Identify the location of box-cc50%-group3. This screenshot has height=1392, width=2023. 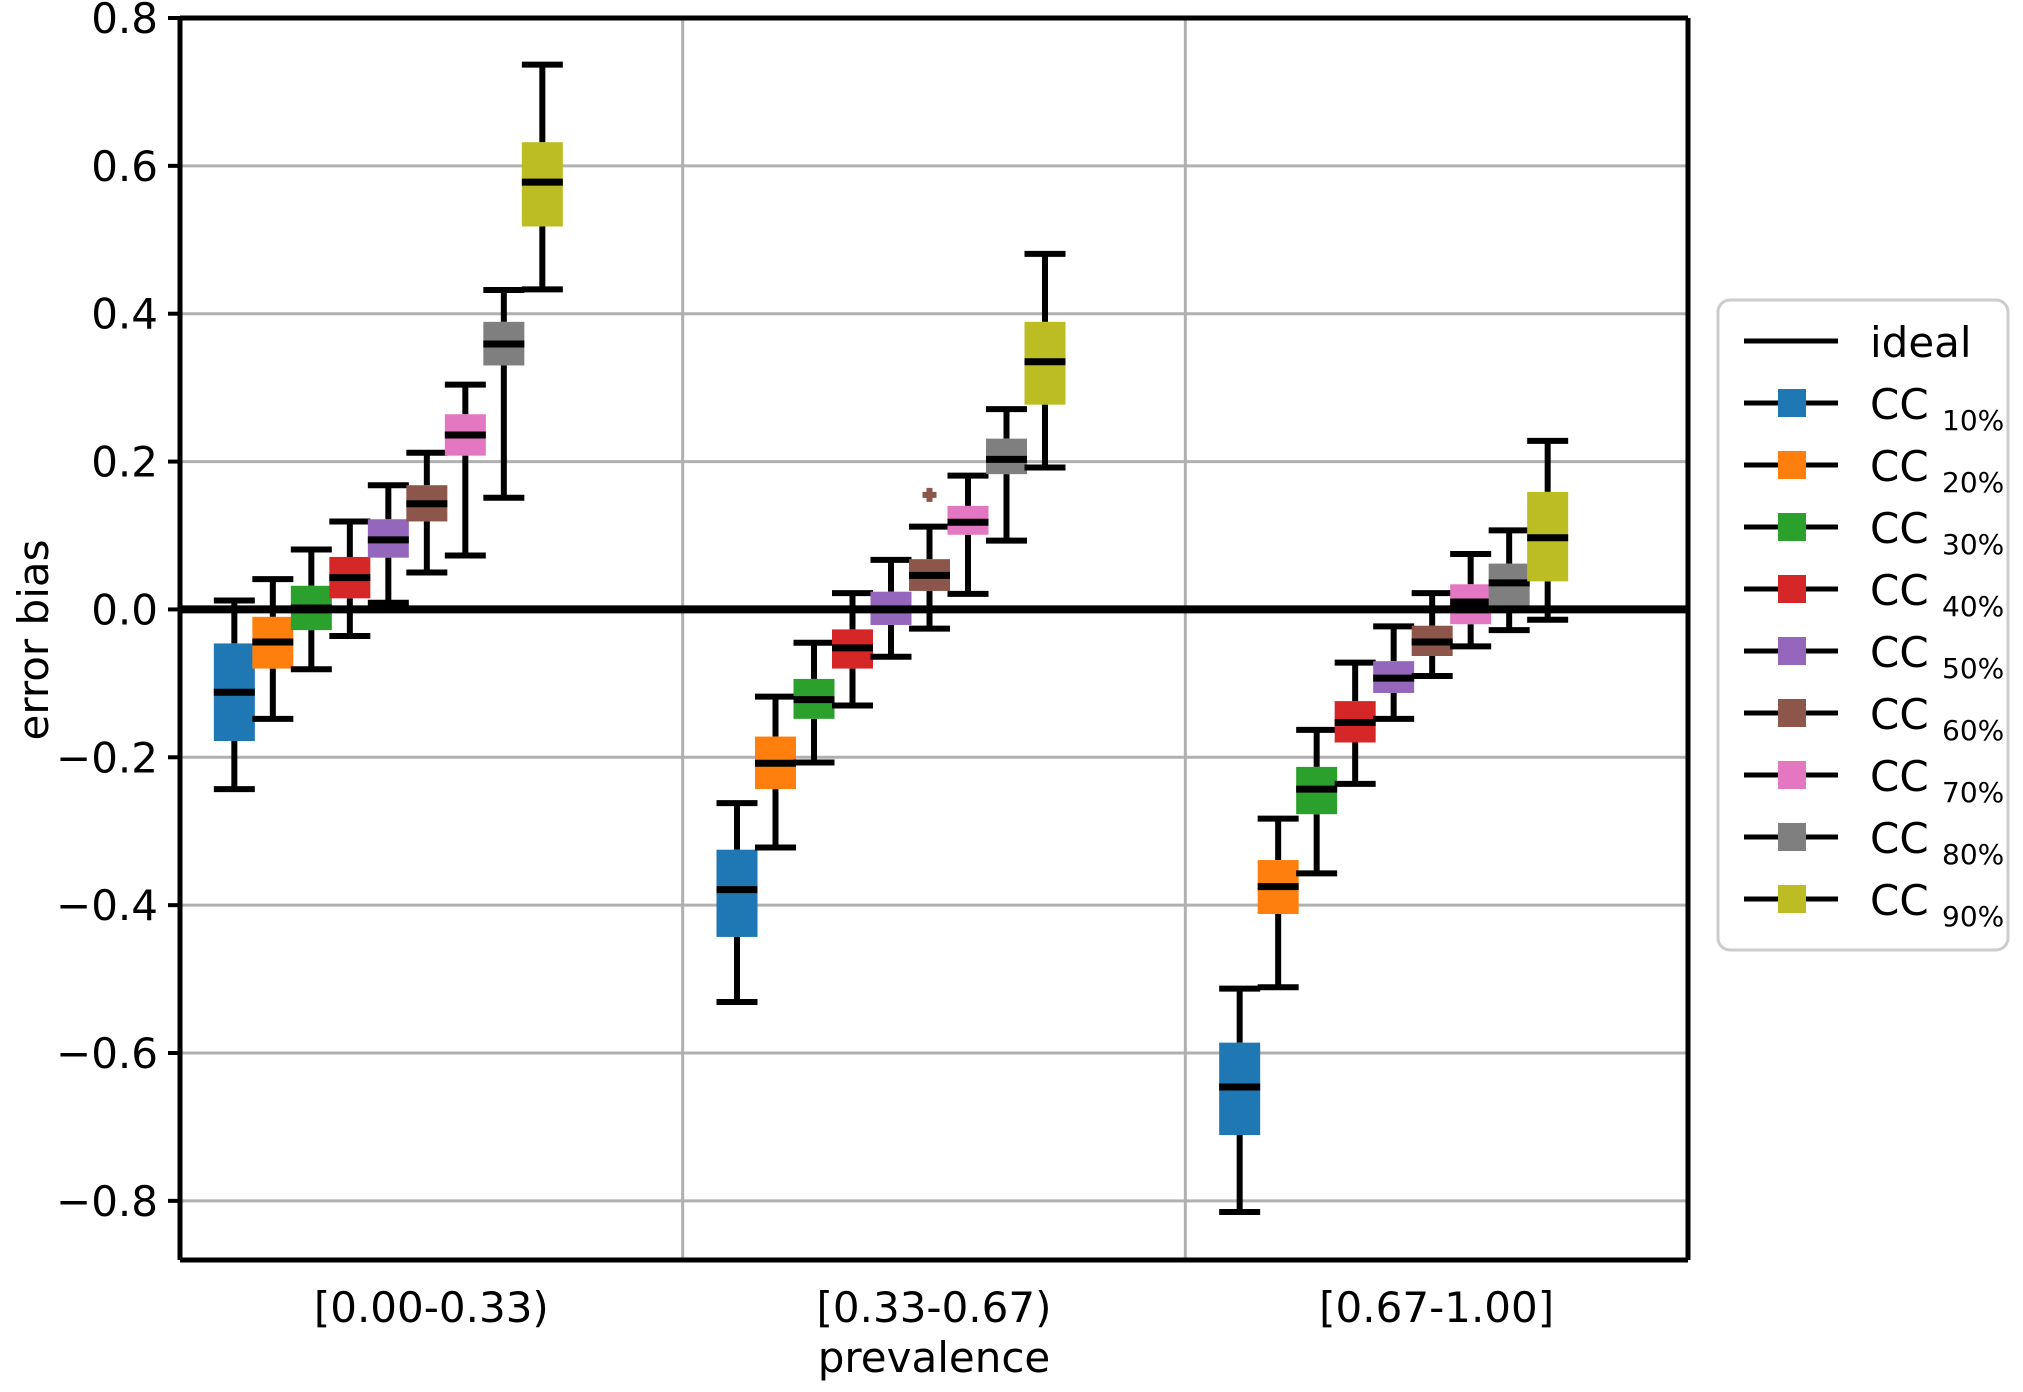
(1394, 672).